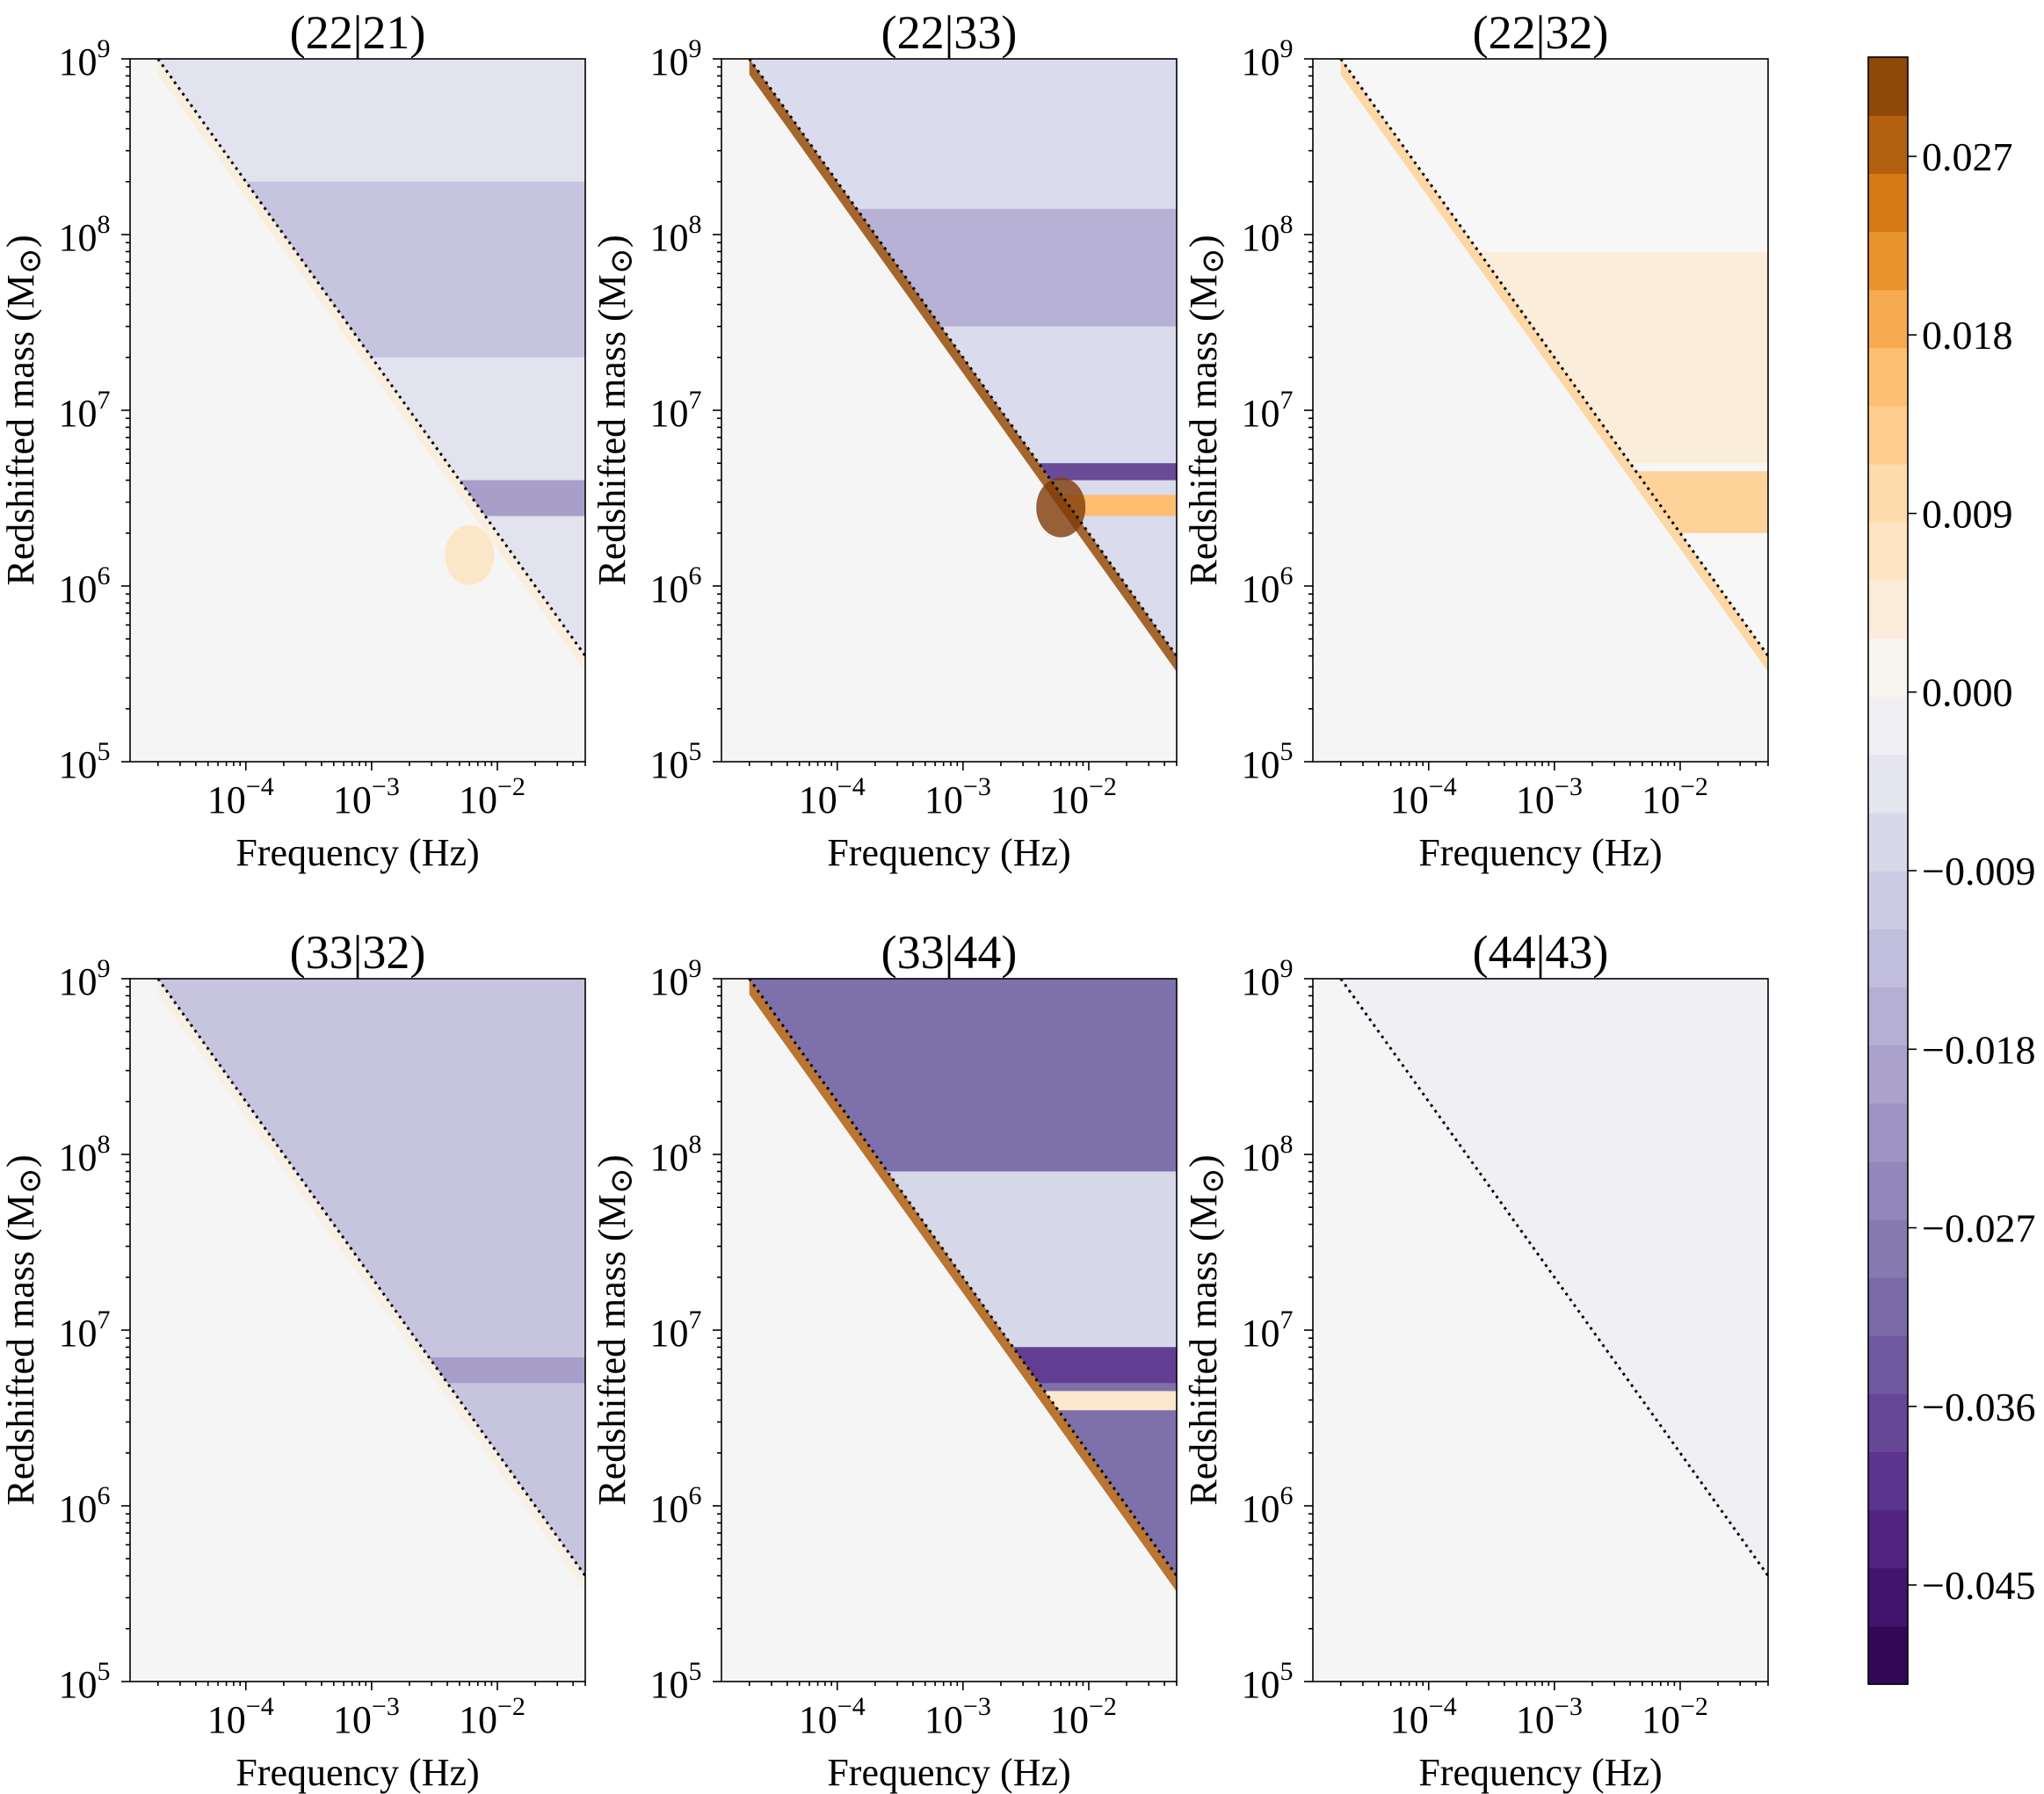 This screenshot has height=1794, width=2044. I want to click on colorbar-tick-label: 0.009, so click(1968, 513).